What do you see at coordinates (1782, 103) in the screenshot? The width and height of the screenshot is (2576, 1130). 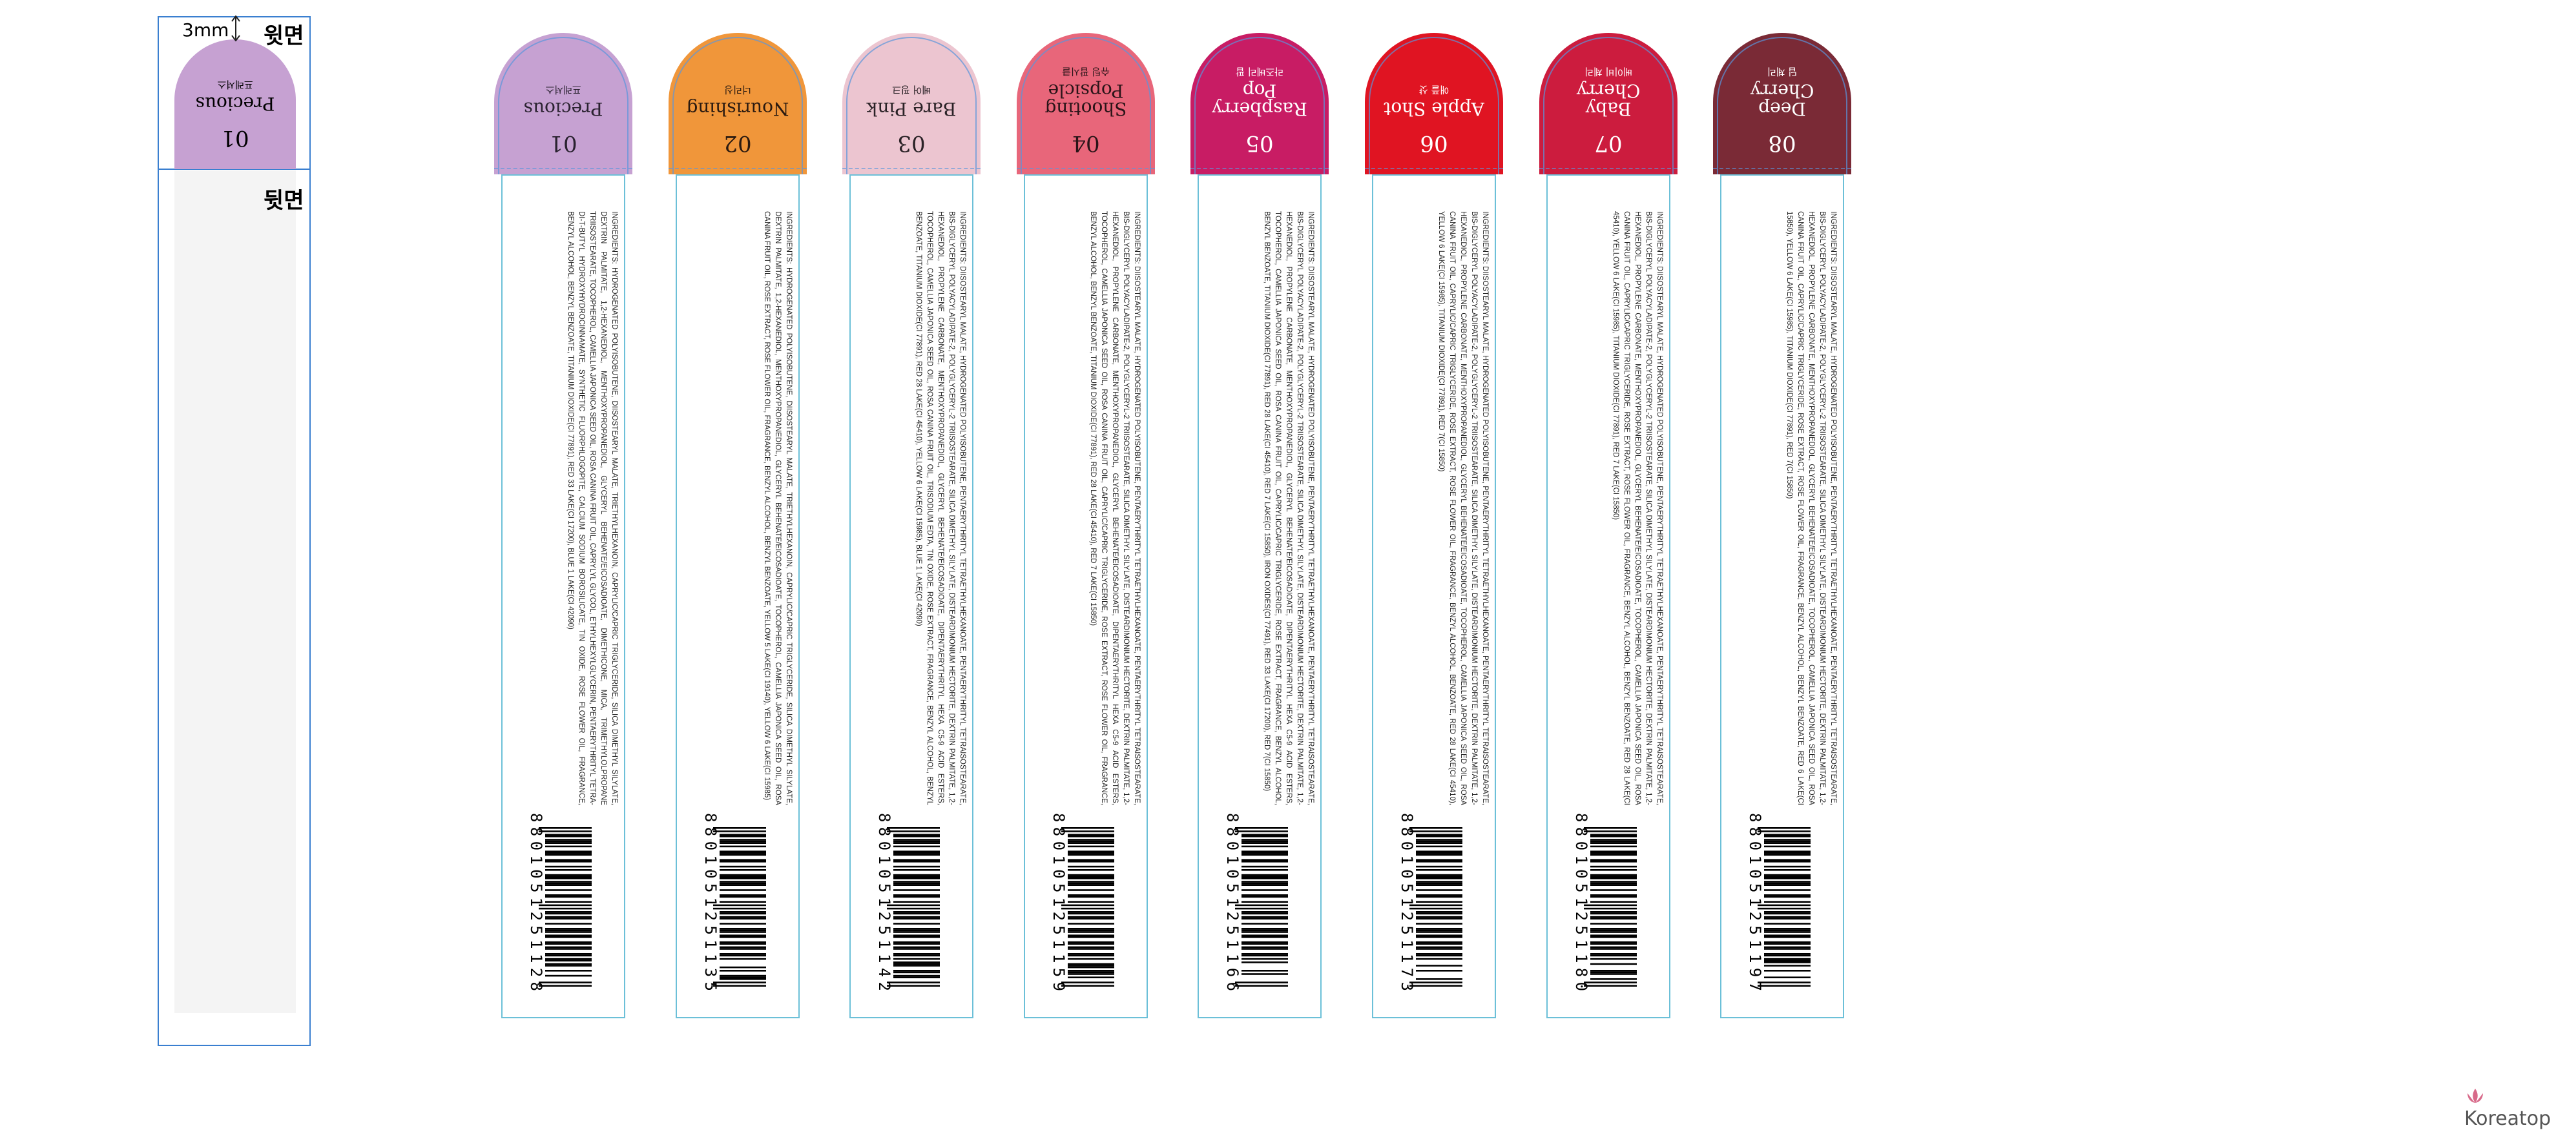 I see `cap-text: 08 Deep Cherry 딥 체리` at bounding box center [1782, 103].